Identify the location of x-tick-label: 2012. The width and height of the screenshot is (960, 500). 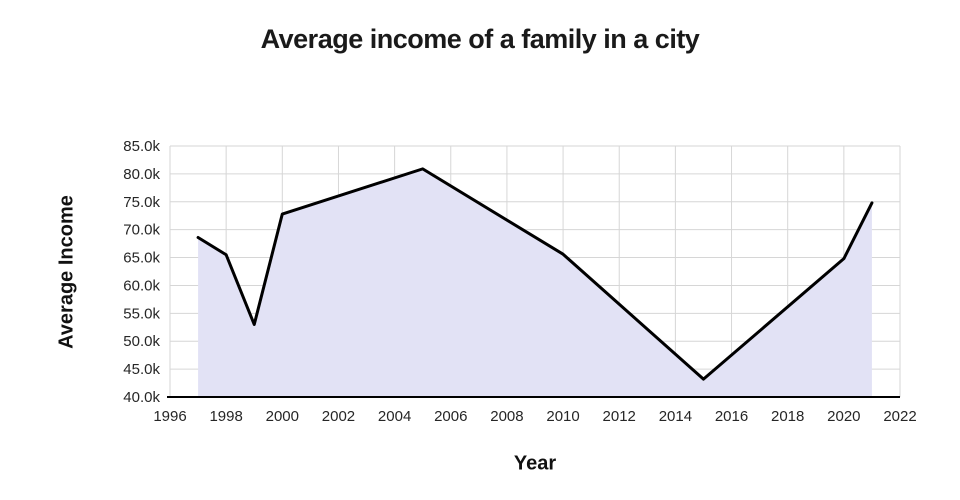
(619, 416).